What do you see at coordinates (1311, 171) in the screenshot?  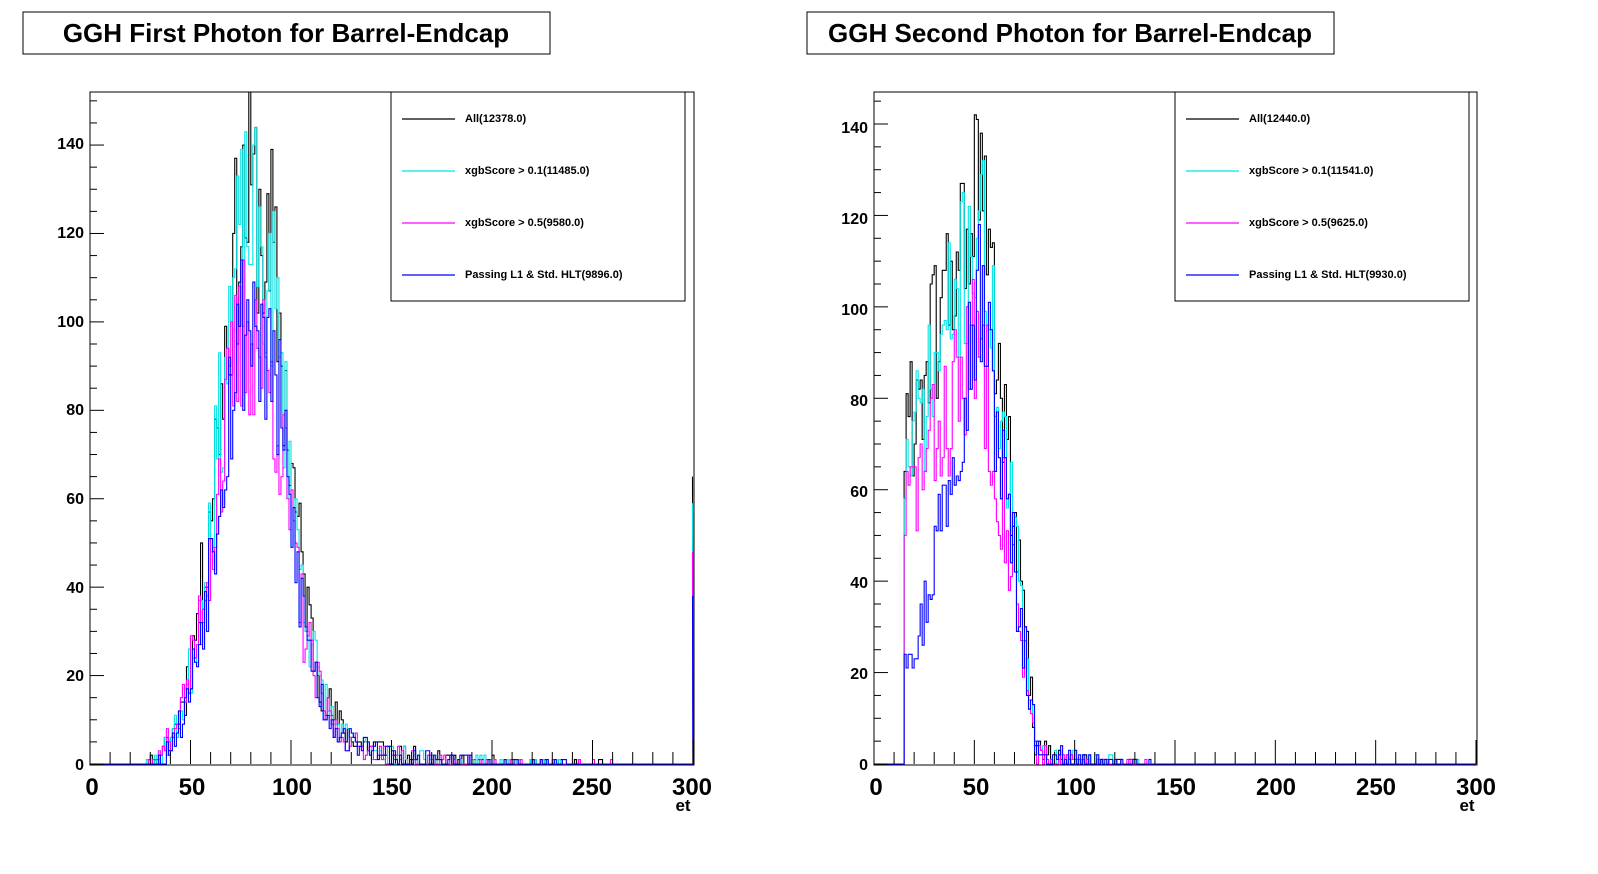 I see `legend-entry: xgbScore > 0.1(11541.0)` at bounding box center [1311, 171].